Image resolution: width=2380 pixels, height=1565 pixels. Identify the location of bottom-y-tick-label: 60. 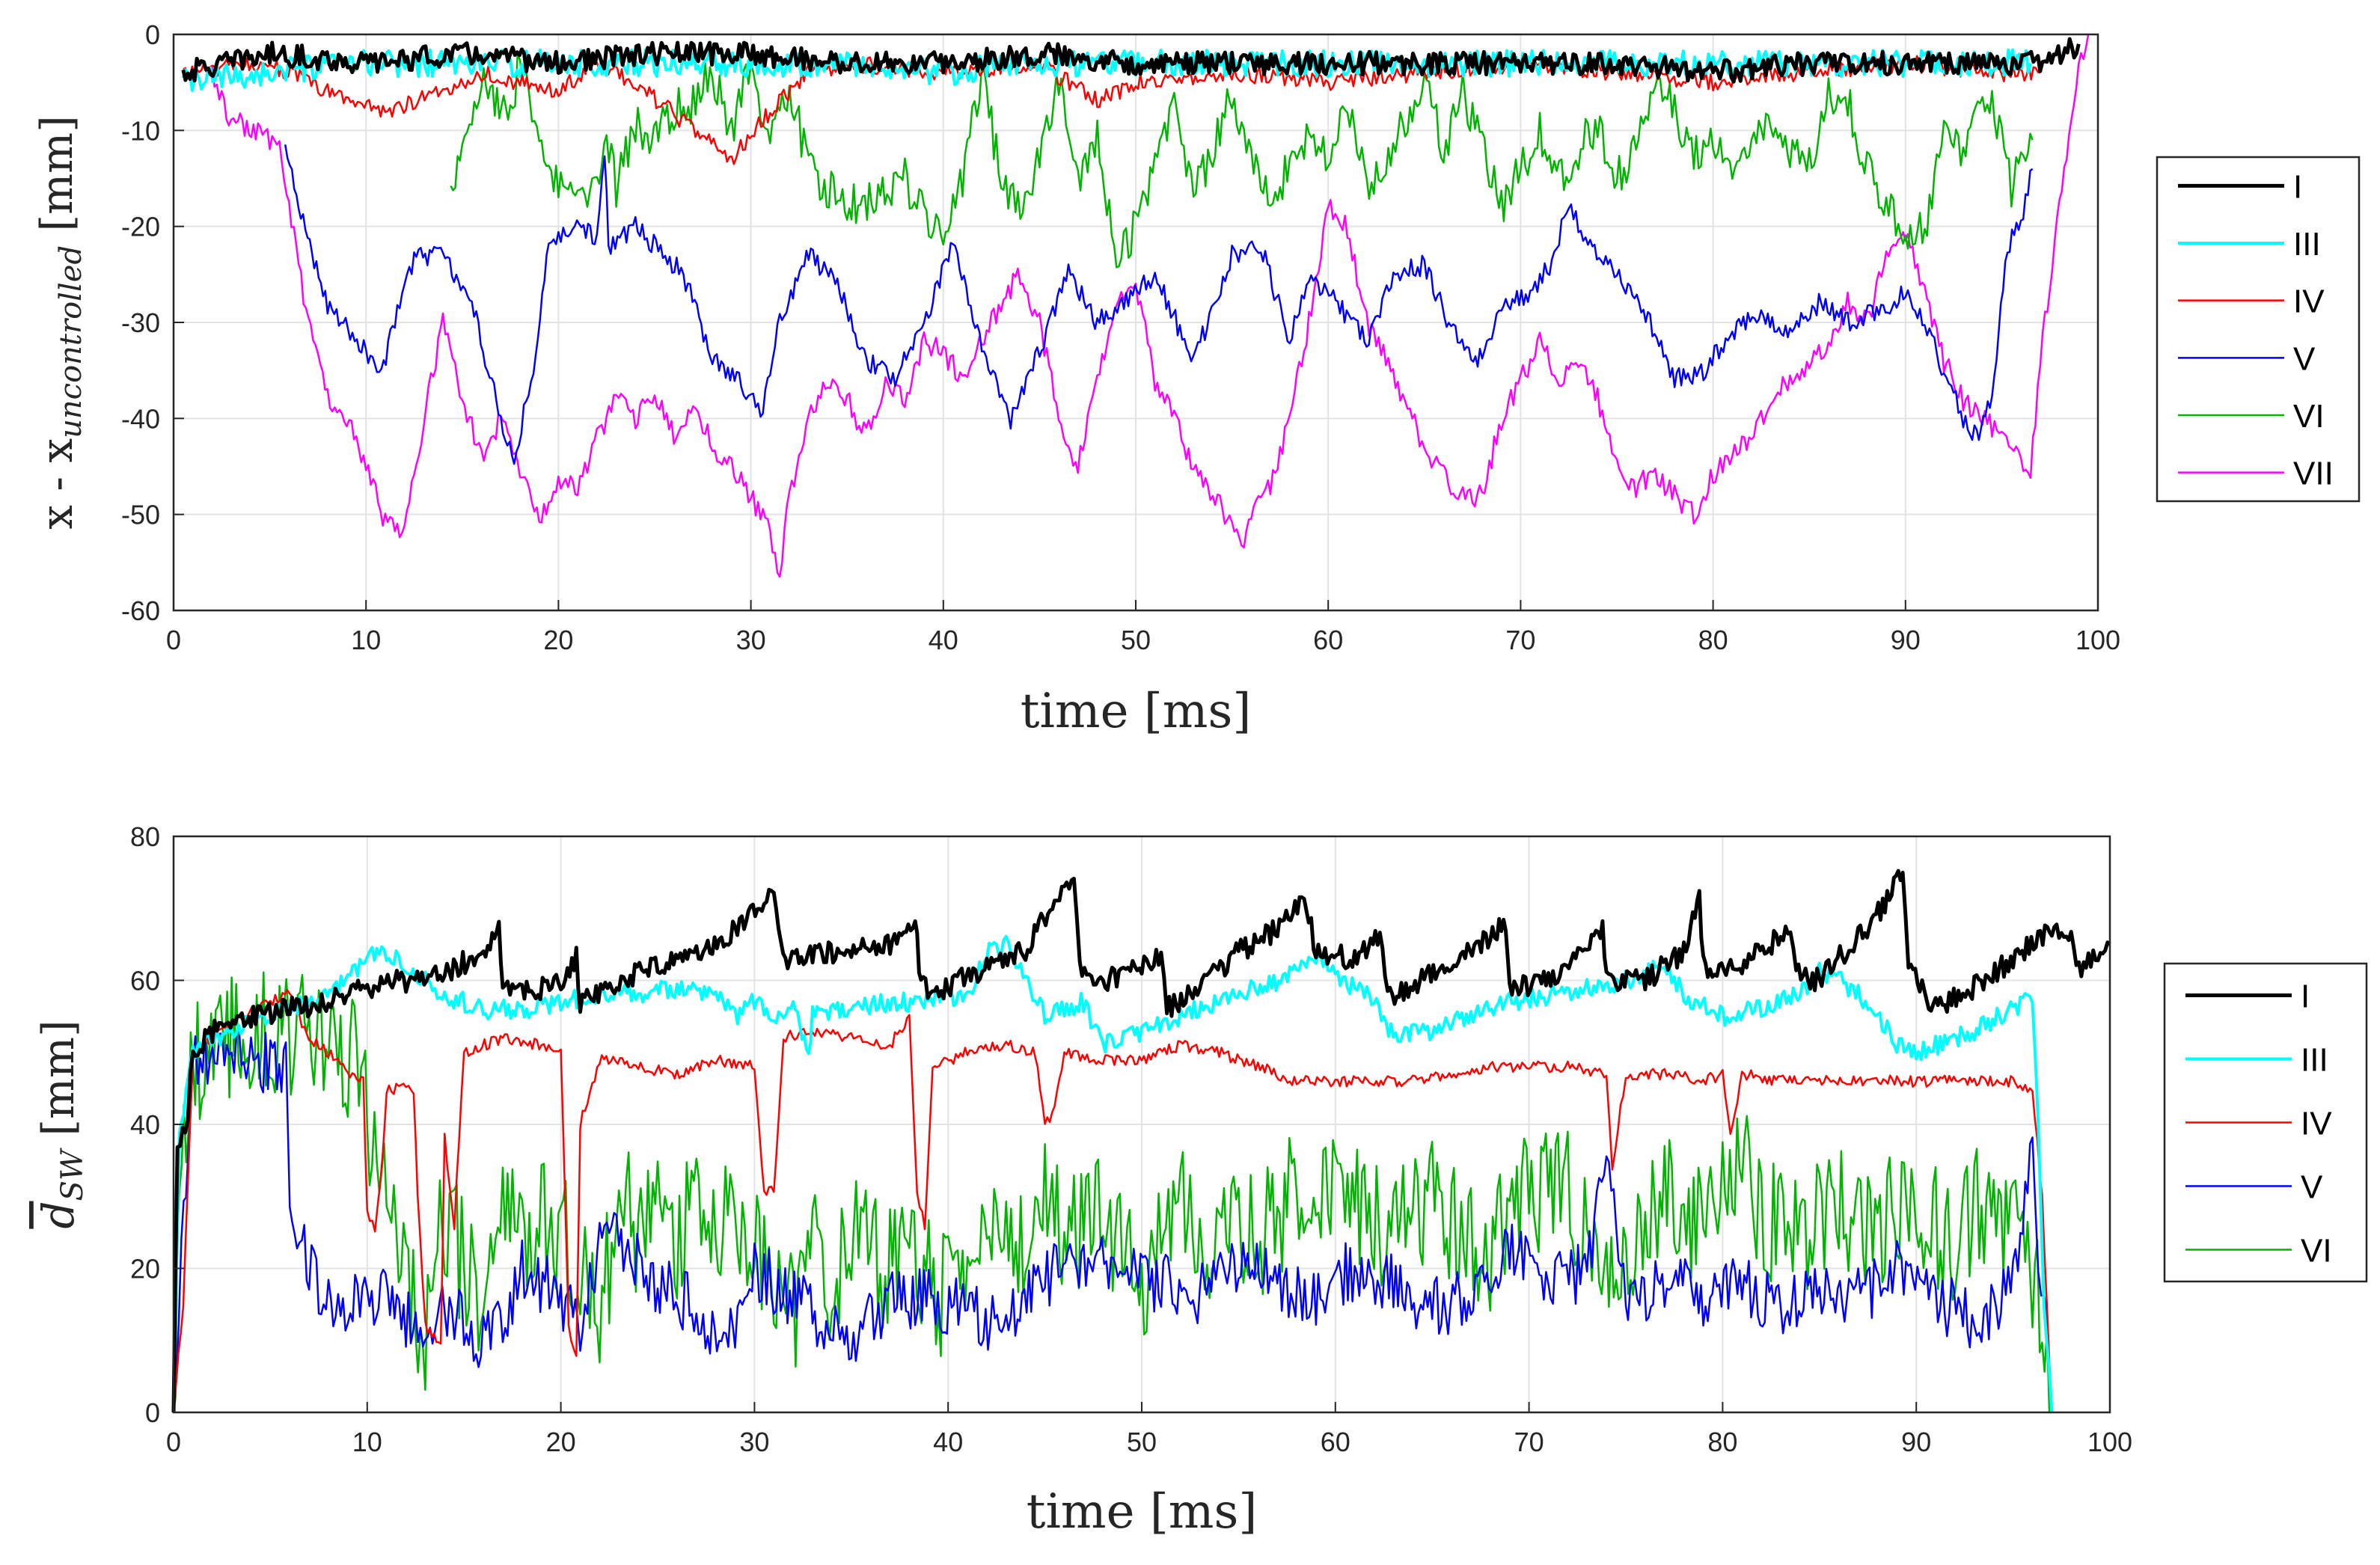
(145, 981).